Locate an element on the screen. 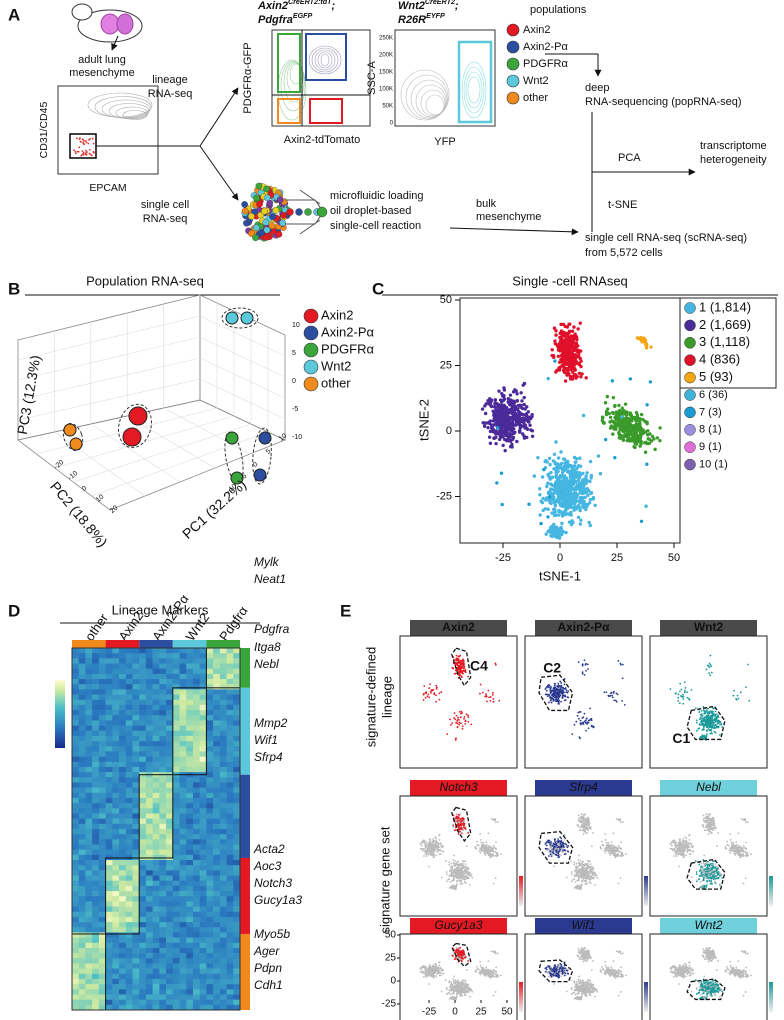 The image size is (784, 1020). tick-label: -10 is located at coordinates (232, 489).